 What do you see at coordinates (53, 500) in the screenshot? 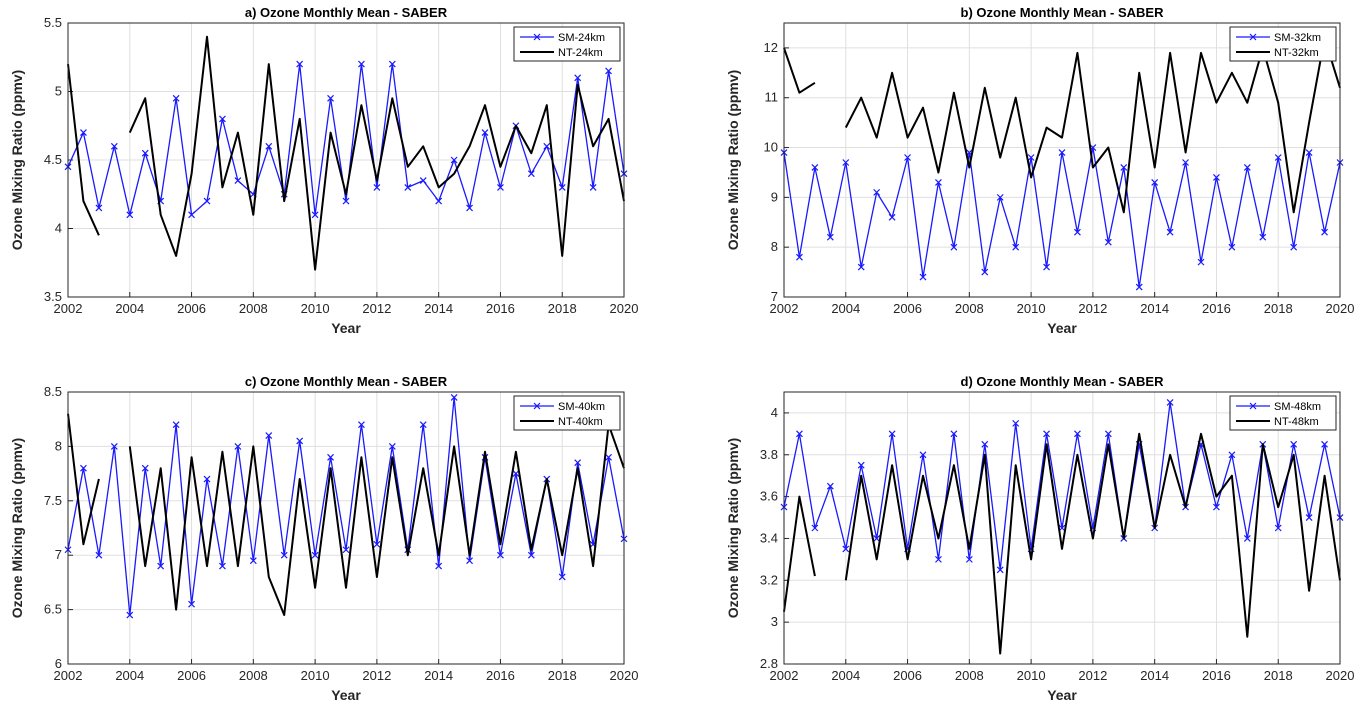
I see `y-tick-label: 7.5` at bounding box center [53, 500].